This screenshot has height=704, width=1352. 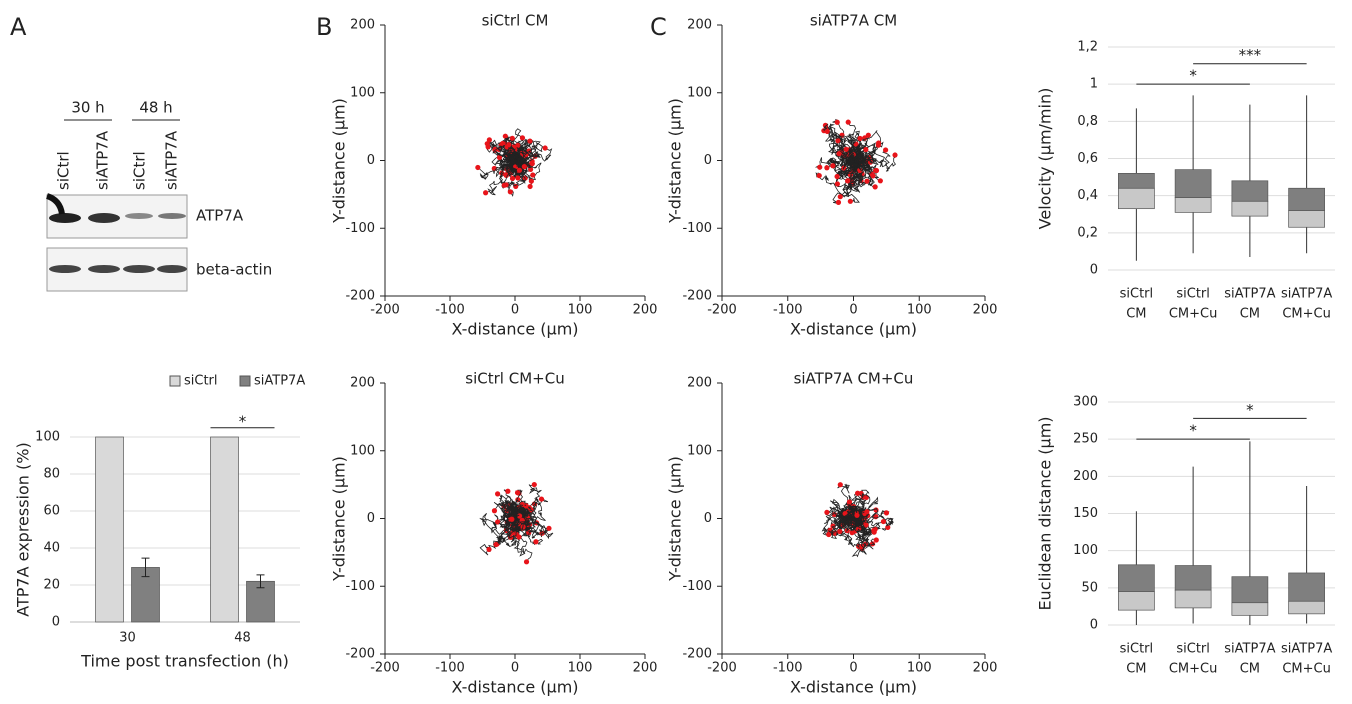 I want to click on y-tick-label: 150, so click(x=1085, y=513).